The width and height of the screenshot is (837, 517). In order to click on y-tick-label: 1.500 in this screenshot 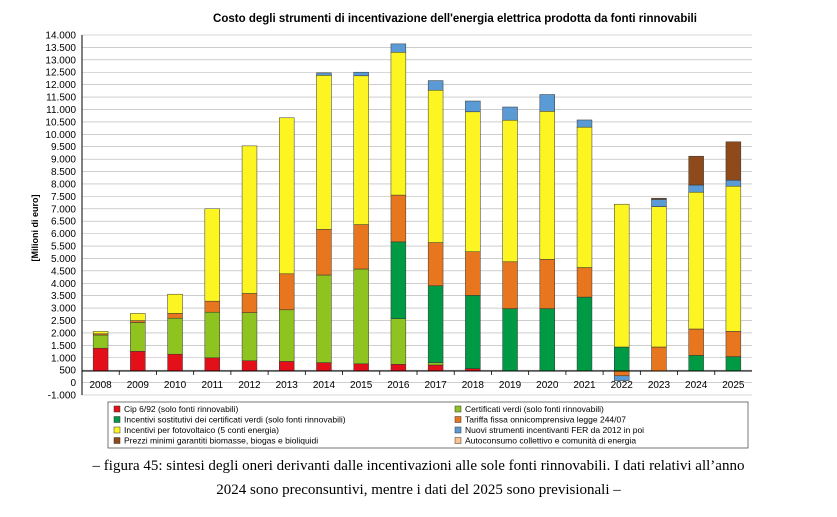, I will do `click(63, 346)`.